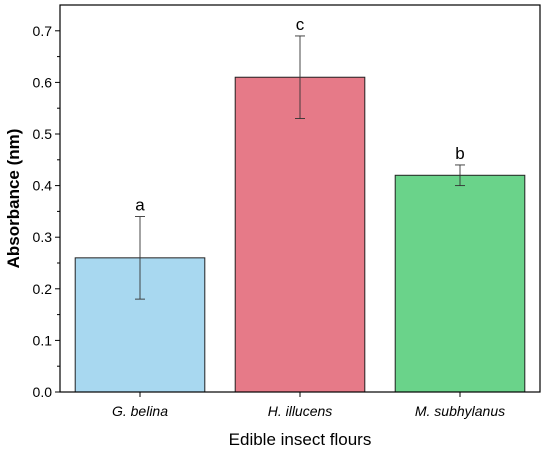 This screenshot has width=550, height=453. What do you see at coordinates (43, 82) in the screenshot?
I see `y-tick-label-6: 0.6` at bounding box center [43, 82].